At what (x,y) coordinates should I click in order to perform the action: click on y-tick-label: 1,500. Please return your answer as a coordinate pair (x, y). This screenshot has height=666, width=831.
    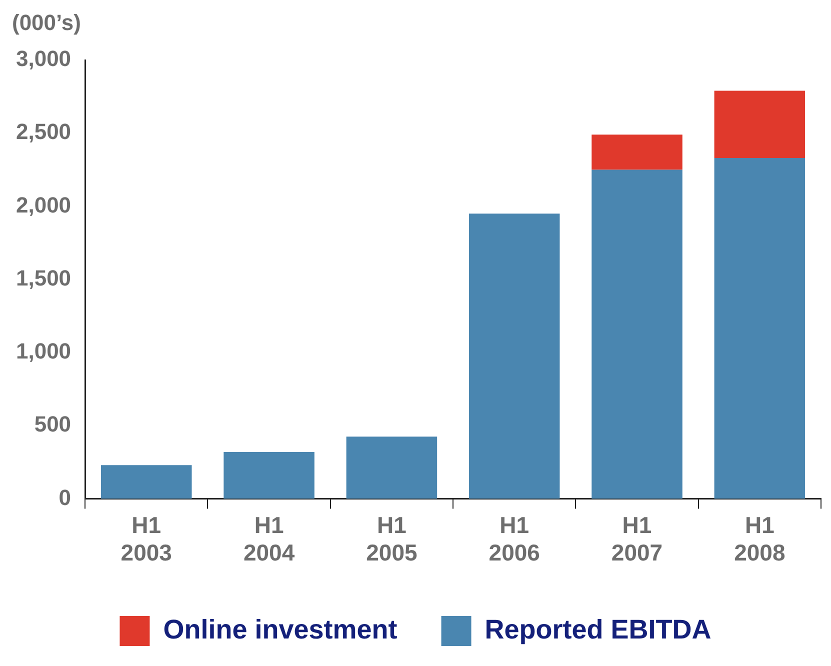
    Looking at the image, I should click on (44, 277).